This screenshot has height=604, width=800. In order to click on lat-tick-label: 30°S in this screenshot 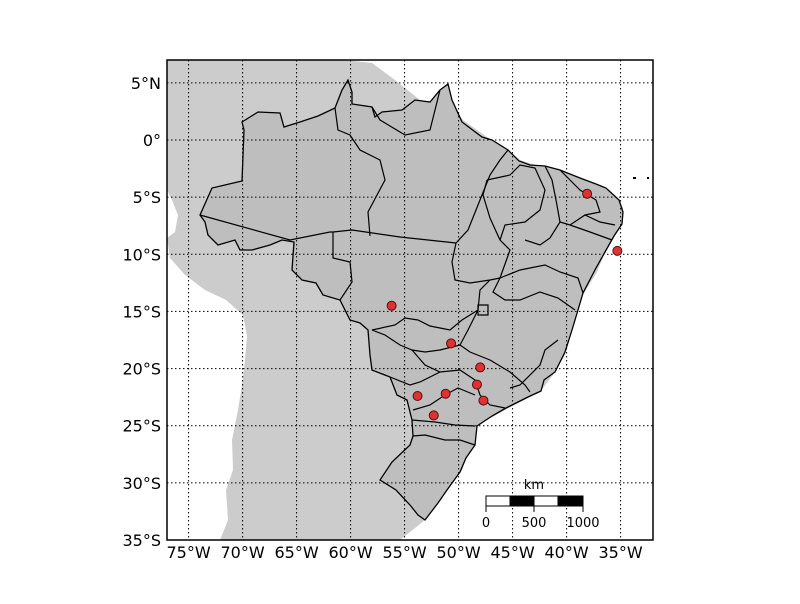, I will do `click(141, 483)`.